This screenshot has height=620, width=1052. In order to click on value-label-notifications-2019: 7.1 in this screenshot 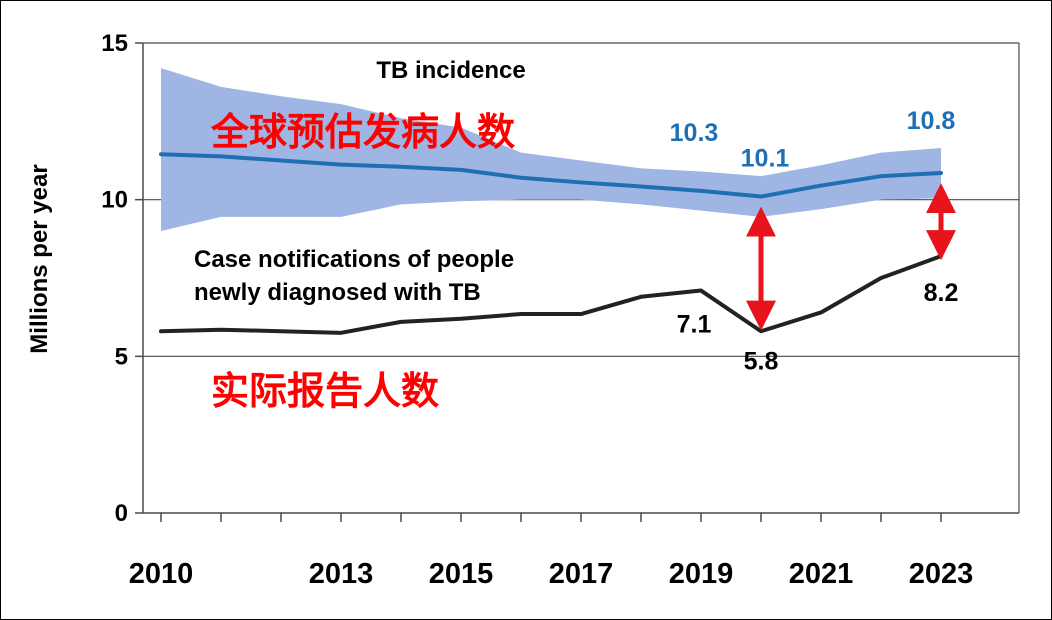, I will do `click(694, 325)`.